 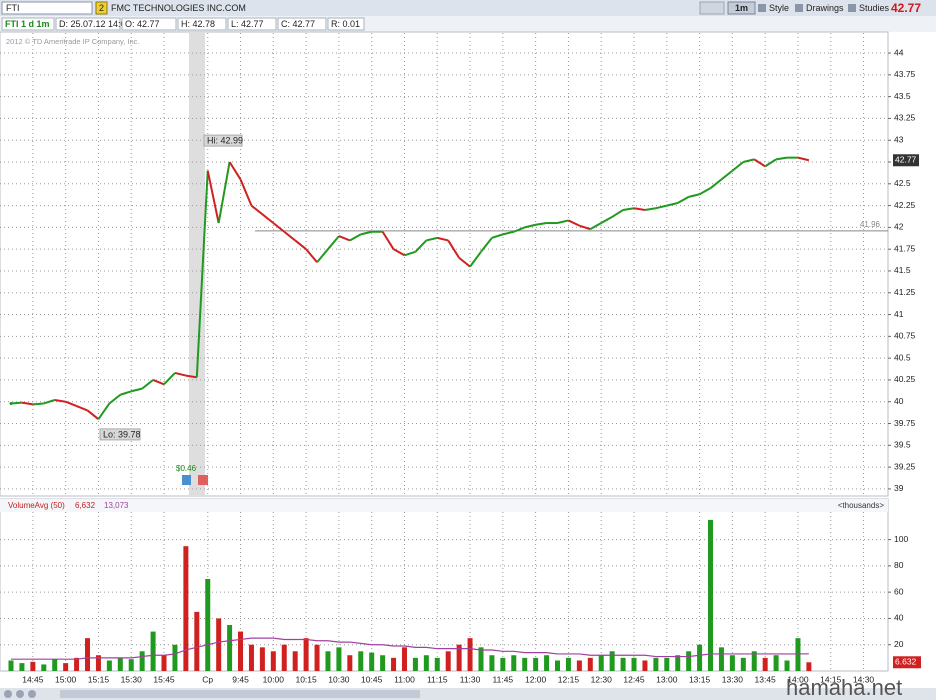 What do you see at coordinates (733, 679) in the screenshot?
I see `x-tick-label: 13:30` at bounding box center [733, 679].